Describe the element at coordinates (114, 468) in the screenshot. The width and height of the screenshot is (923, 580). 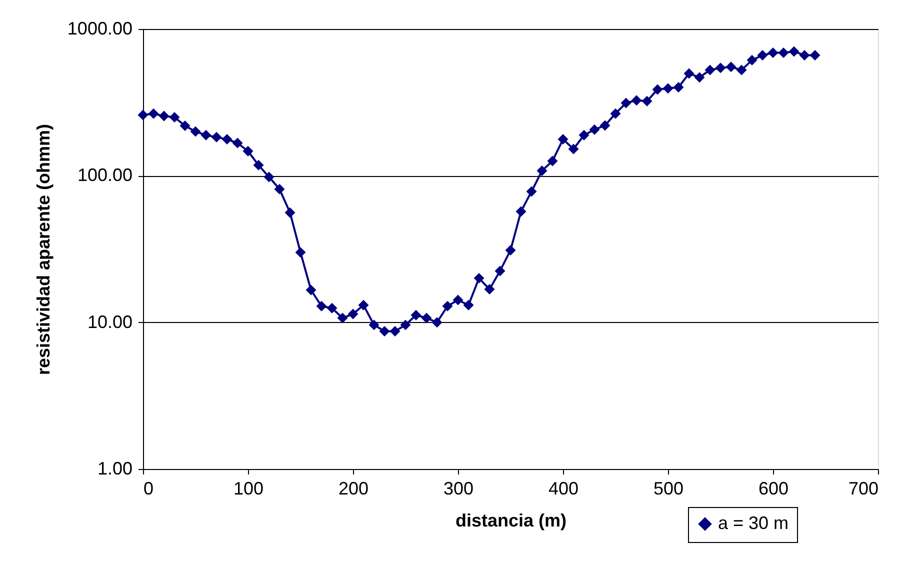
I see `y-tick-label: 1.00` at that location.